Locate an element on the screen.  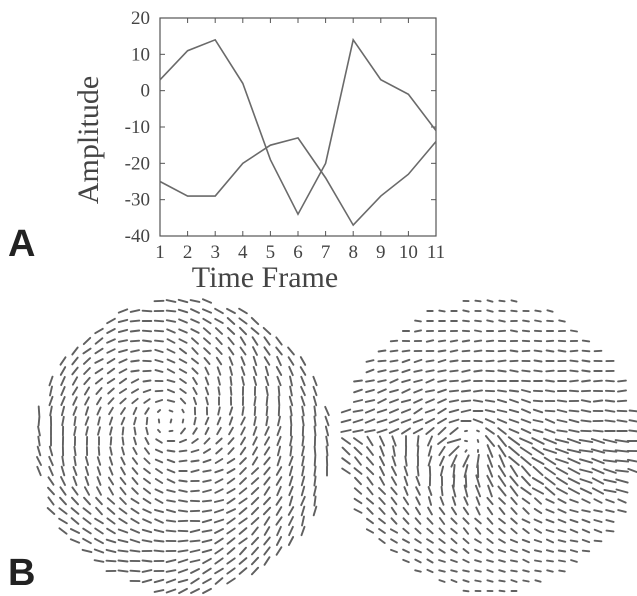
y-tick-label: -20 is located at coordinates (137, 163).